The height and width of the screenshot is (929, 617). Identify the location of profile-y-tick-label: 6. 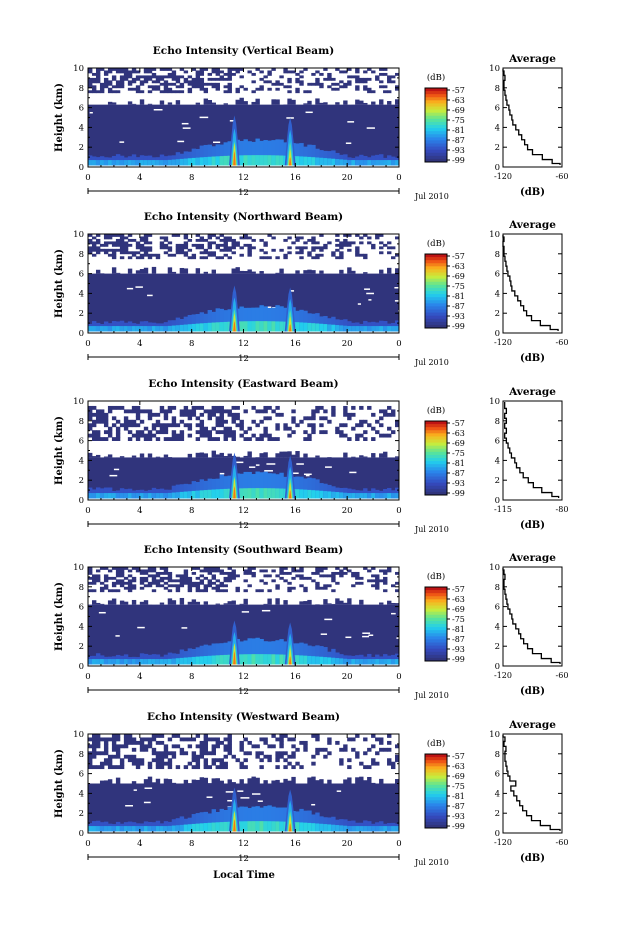
(497, 109).